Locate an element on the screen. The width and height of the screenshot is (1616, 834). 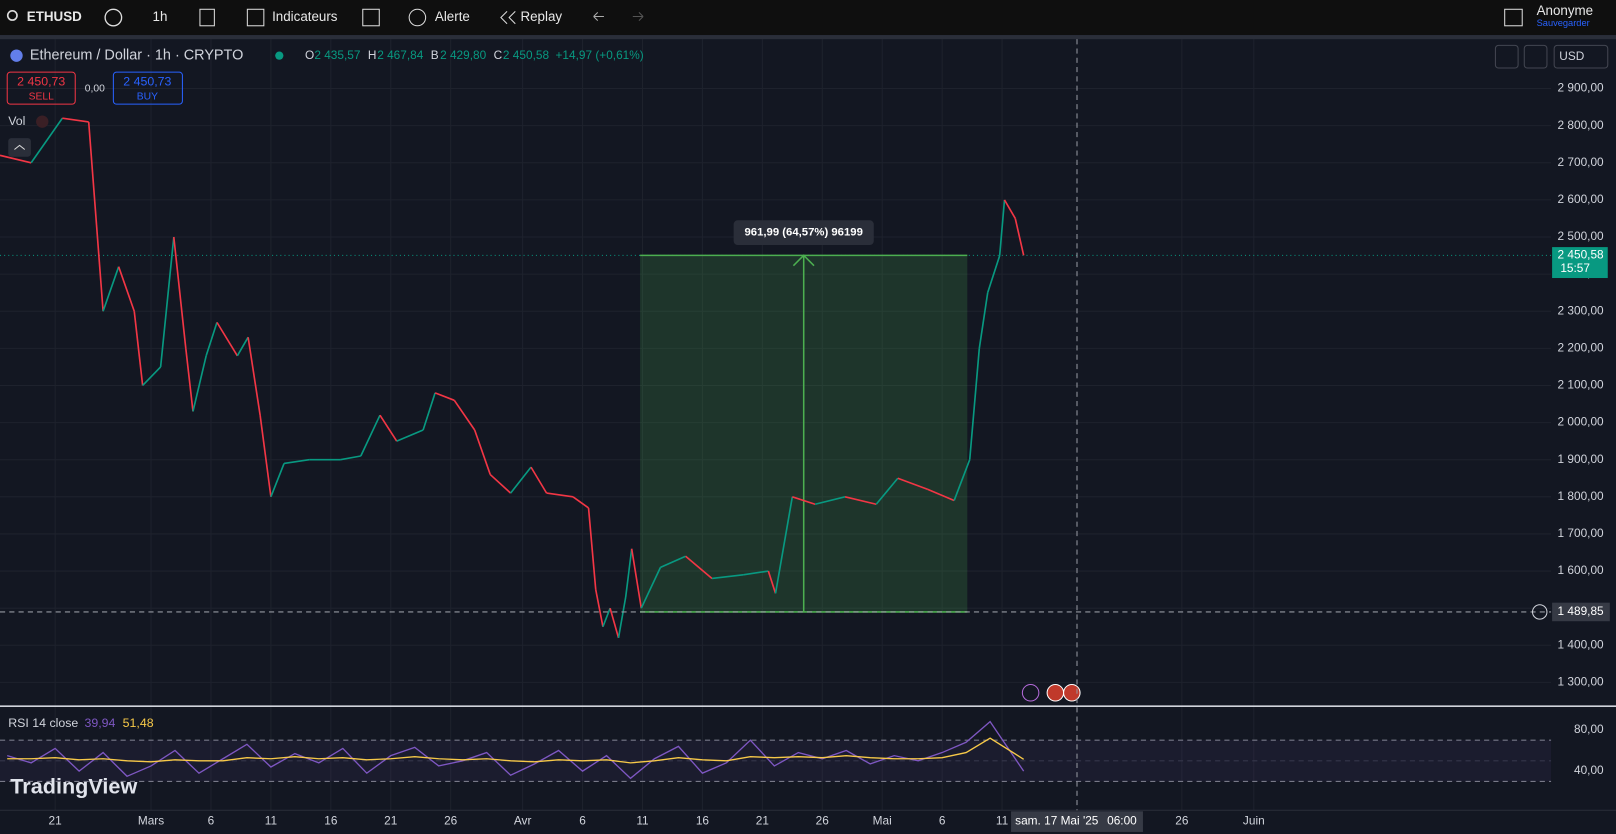
collapse-button is located at coordinates (19, 147).